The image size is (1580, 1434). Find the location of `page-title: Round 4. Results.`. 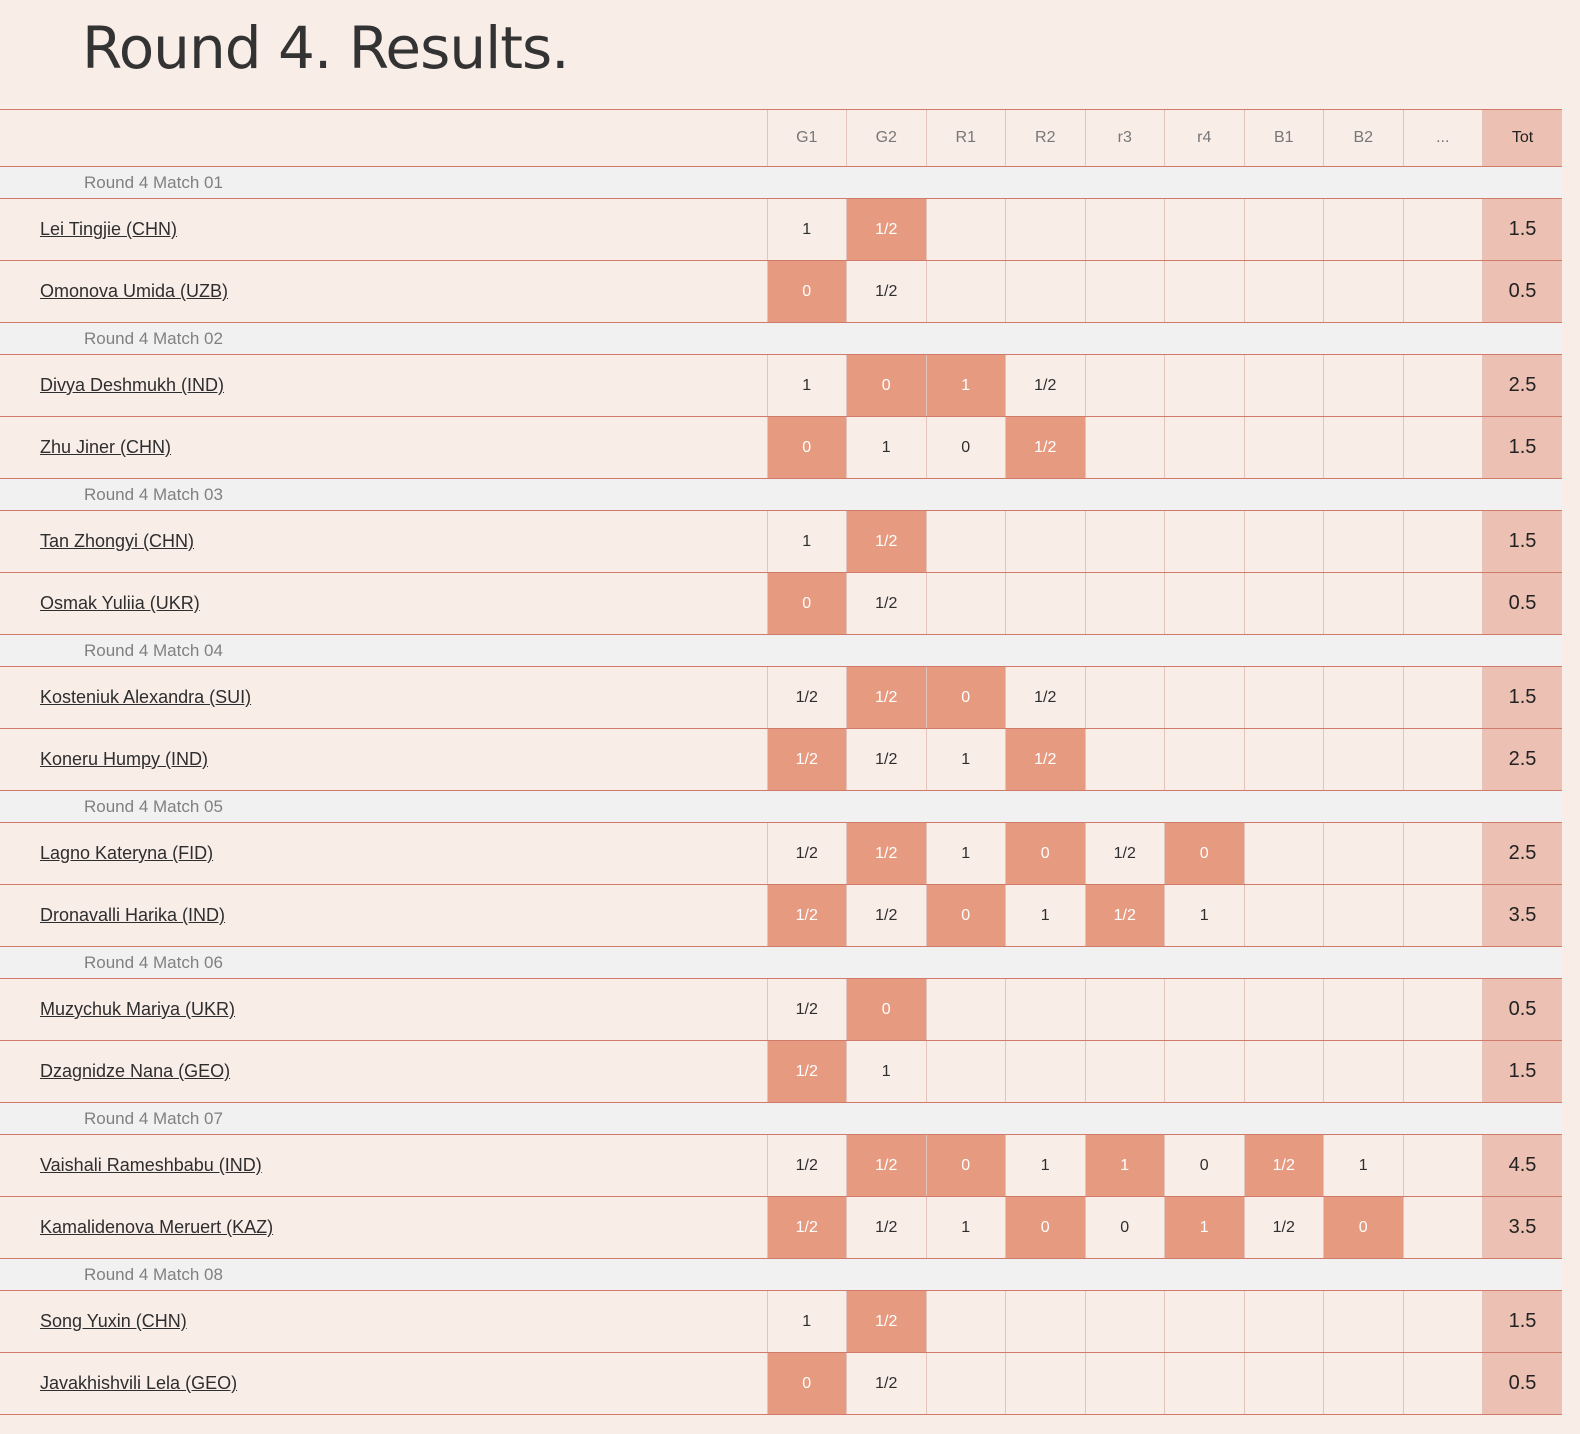

page-title: Round 4. Results. is located at coordinates (326, 48).